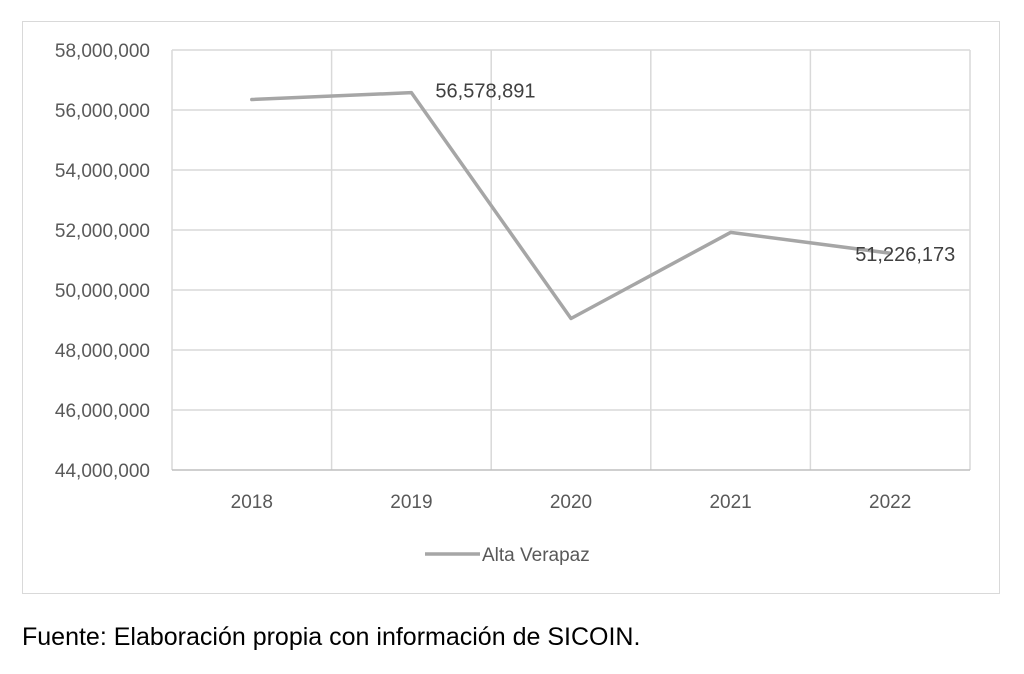 This screenshot has width=1024, height=674. Describe the element at coordinates (102, 411) in the screenshot. I see `y-tick-label: 46,000,000` at that location.